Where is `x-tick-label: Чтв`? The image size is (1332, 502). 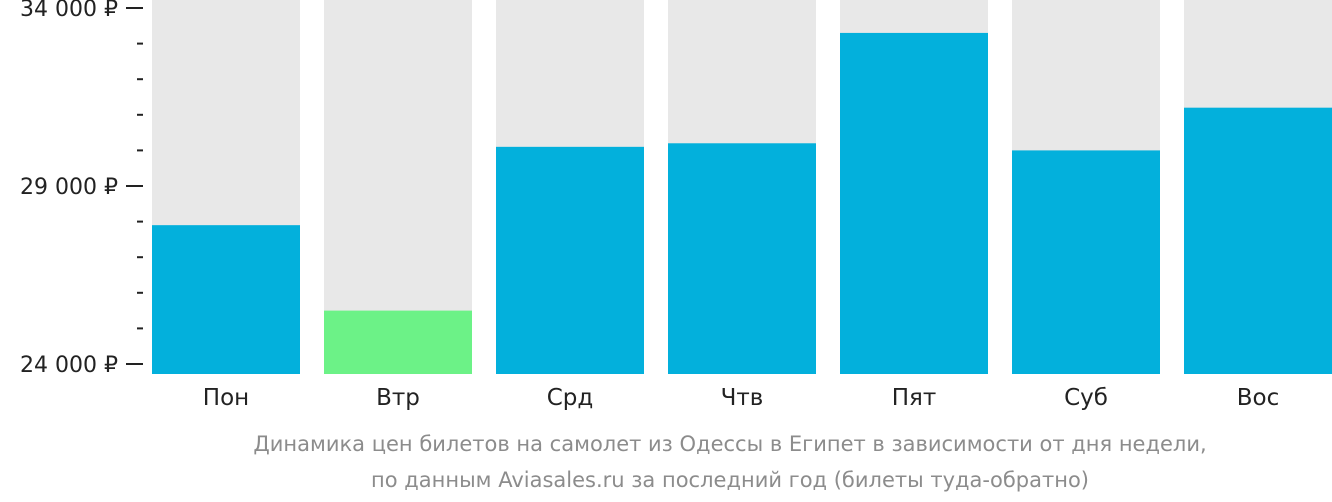 x-tick-label: Чтв is located at coordinates (742, 398).